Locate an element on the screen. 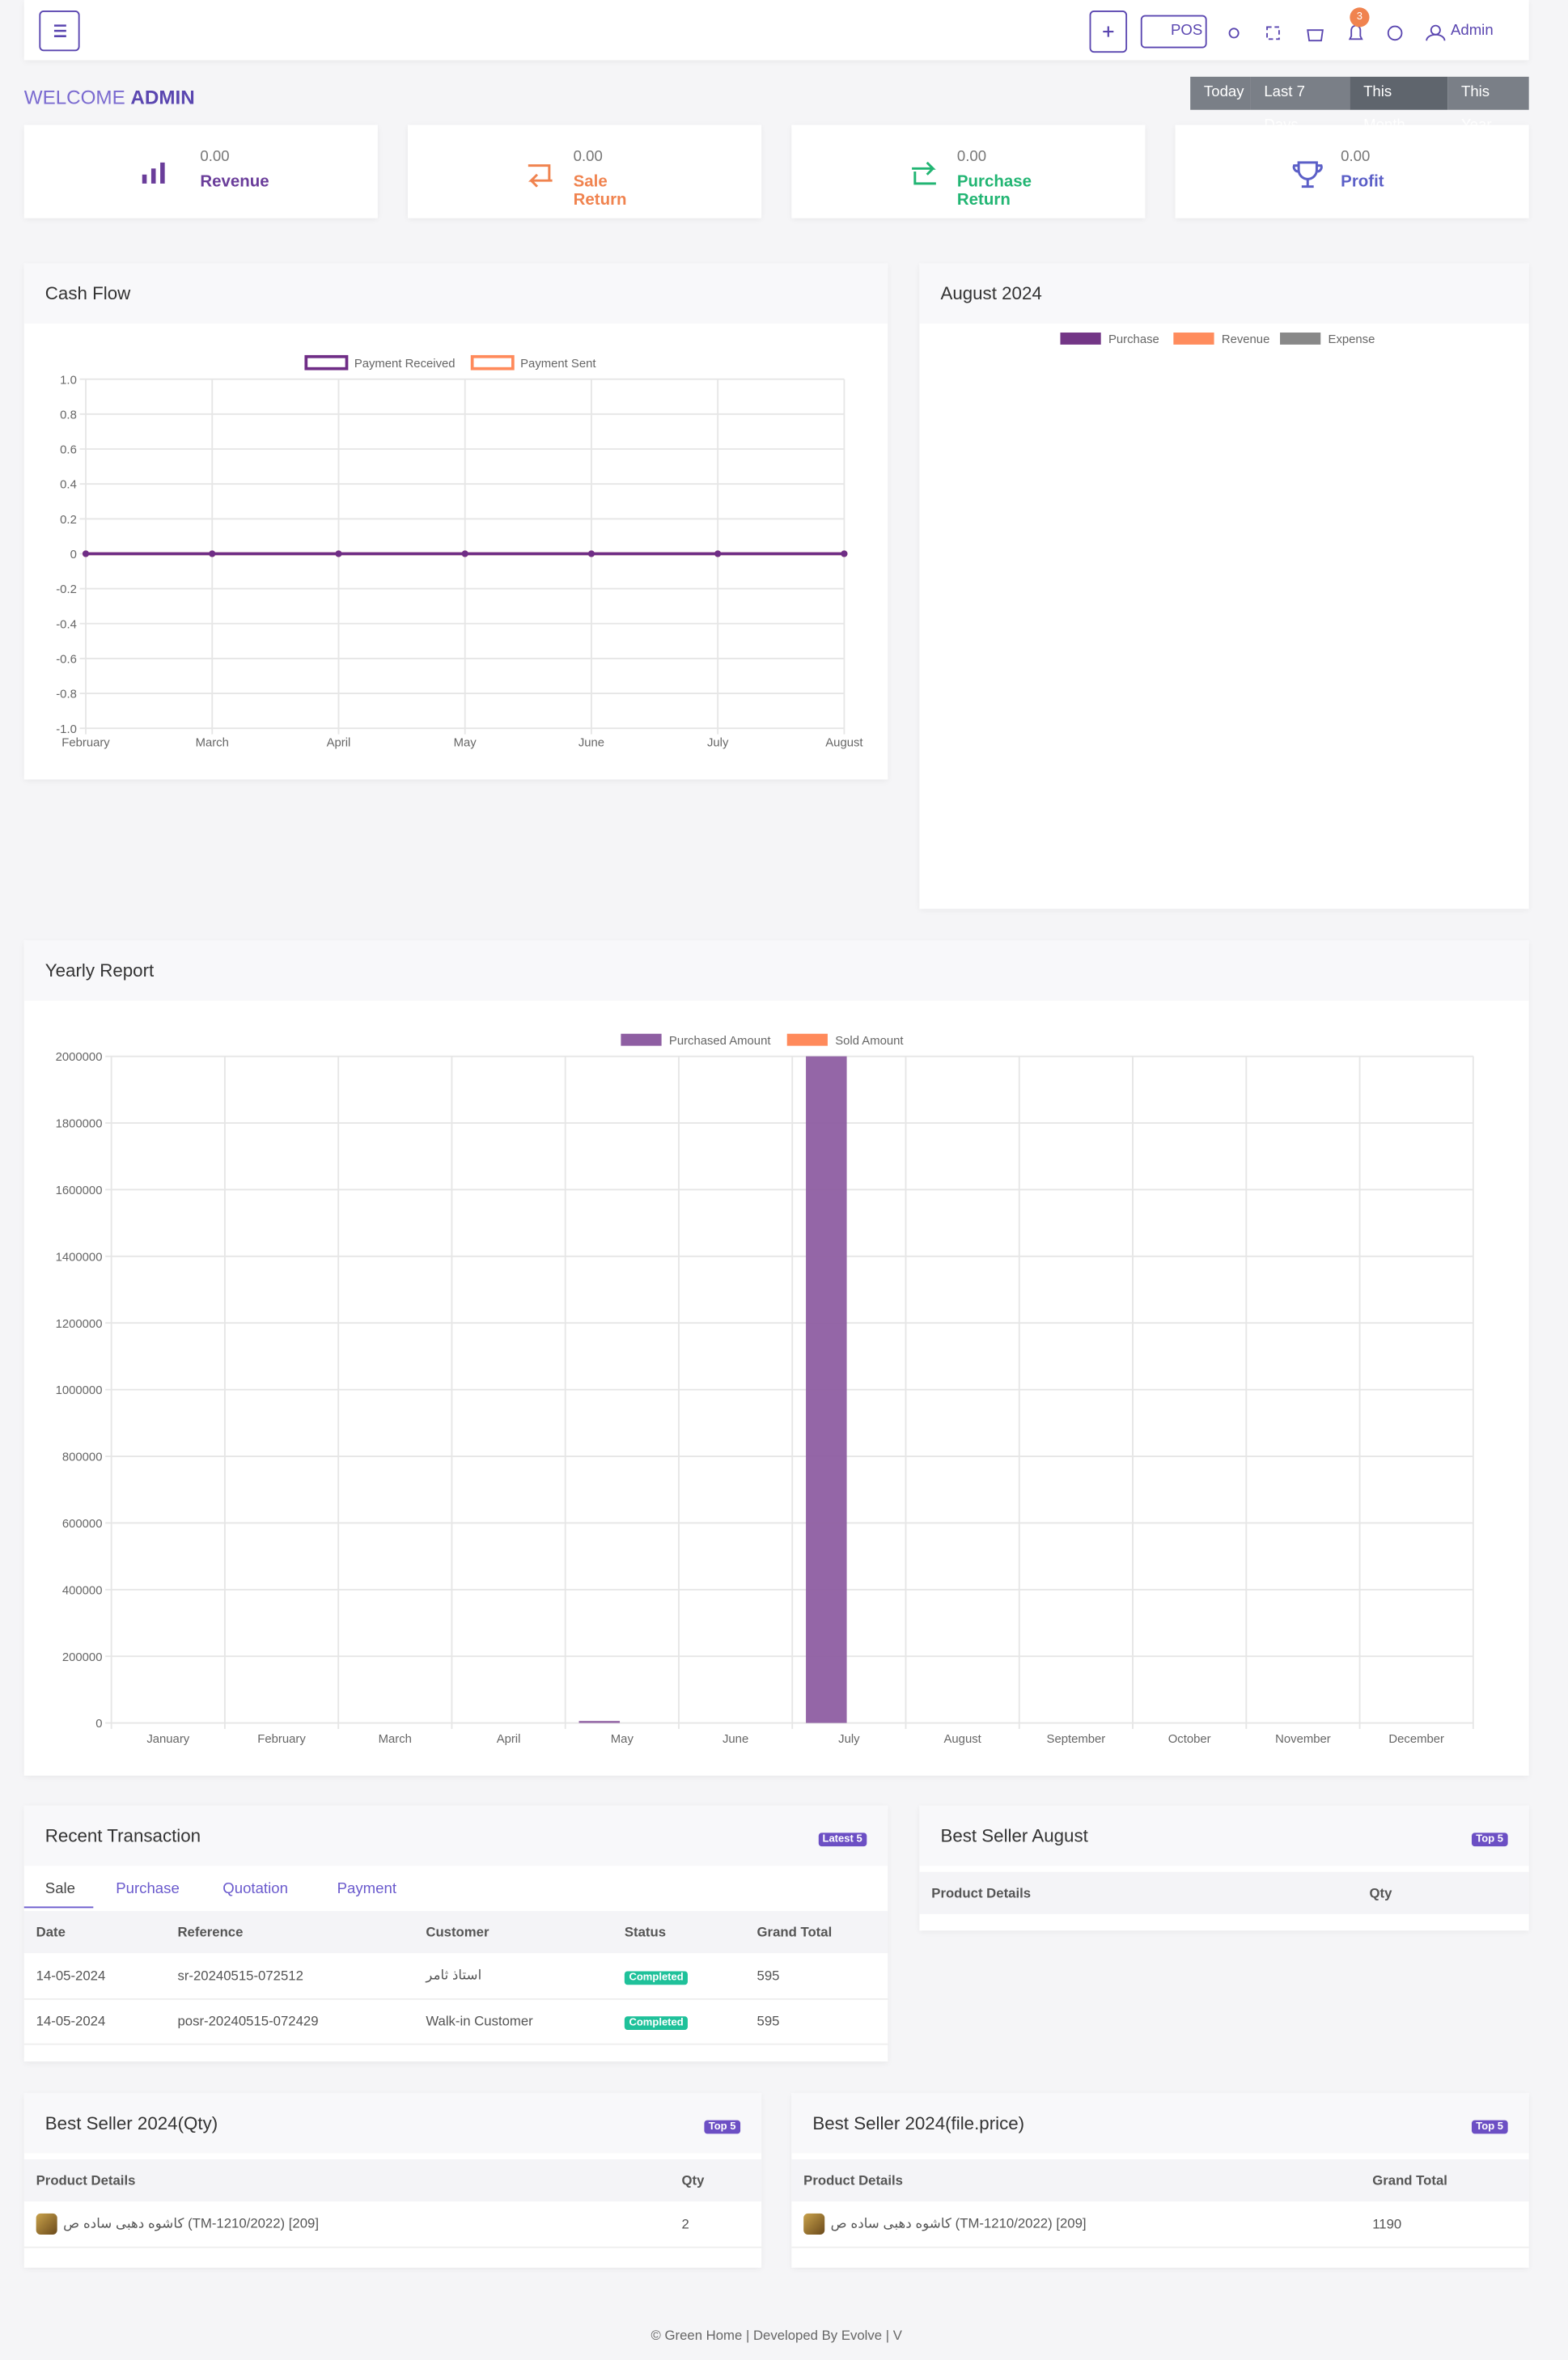 The height and width of the screenshot is (2360, 1568). filter-button: Today is located at coordinates (1221, 93).